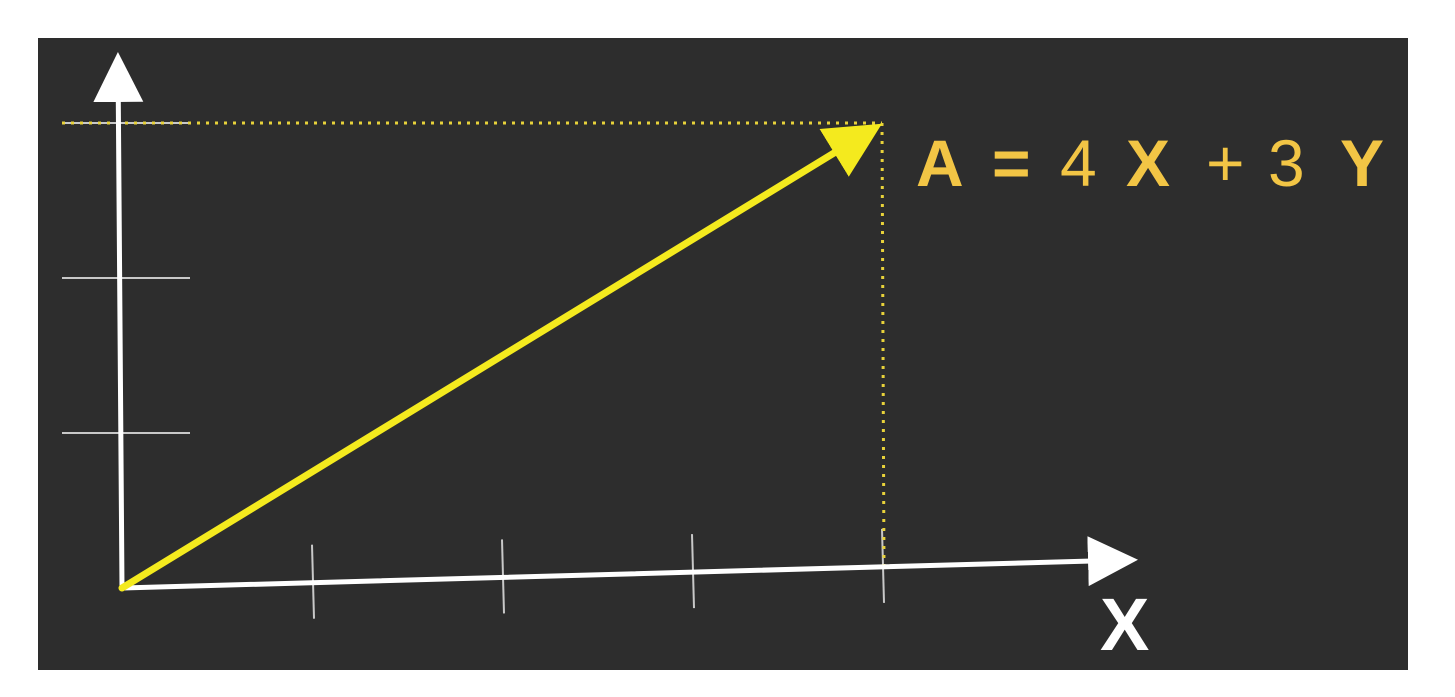 This screenshot has height=697, width=1455. What do you see at coordinates (1078, 163) in the screenshot?
I see `equation-x-coefficient: 4` at bounding box center [1078, 163].